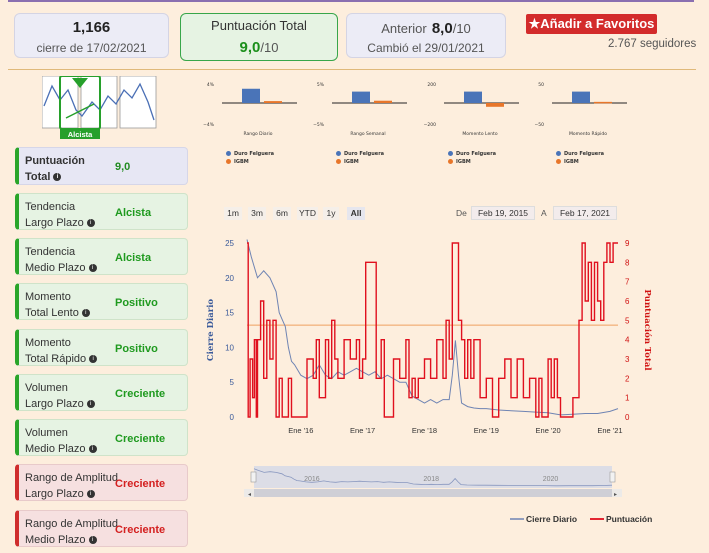 The width and height of the screenshot is (709, 553). Describe the element at coordinates (540, 125) in the screenshot. I see `mini-ymin: −50` at that location.